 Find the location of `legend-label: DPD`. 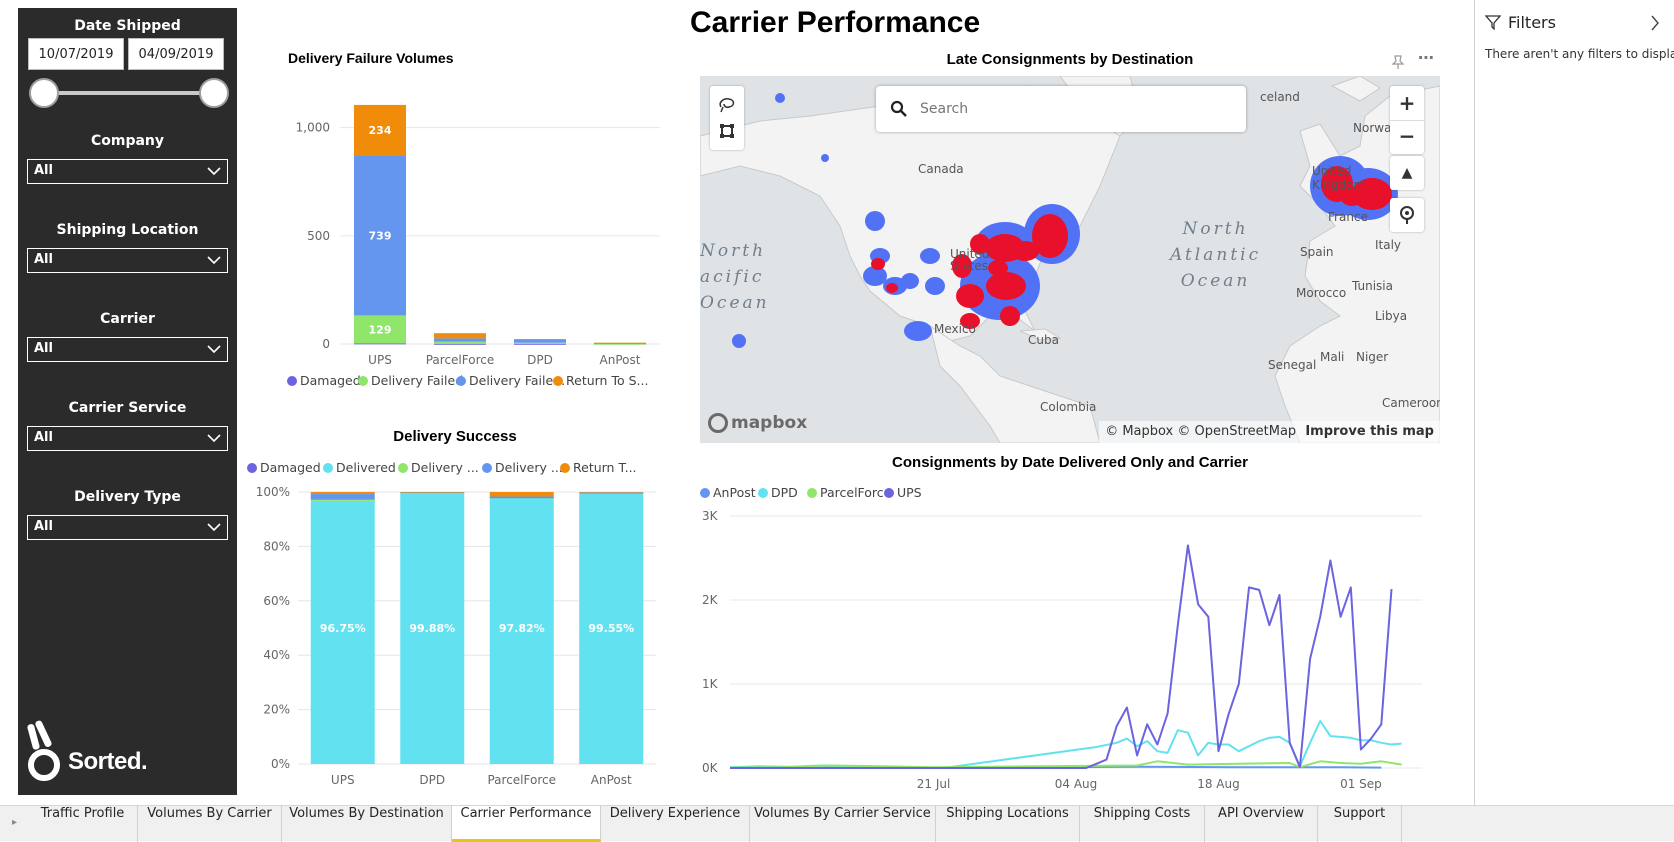

legend-label: DPD is located at coordinates (784, 492).